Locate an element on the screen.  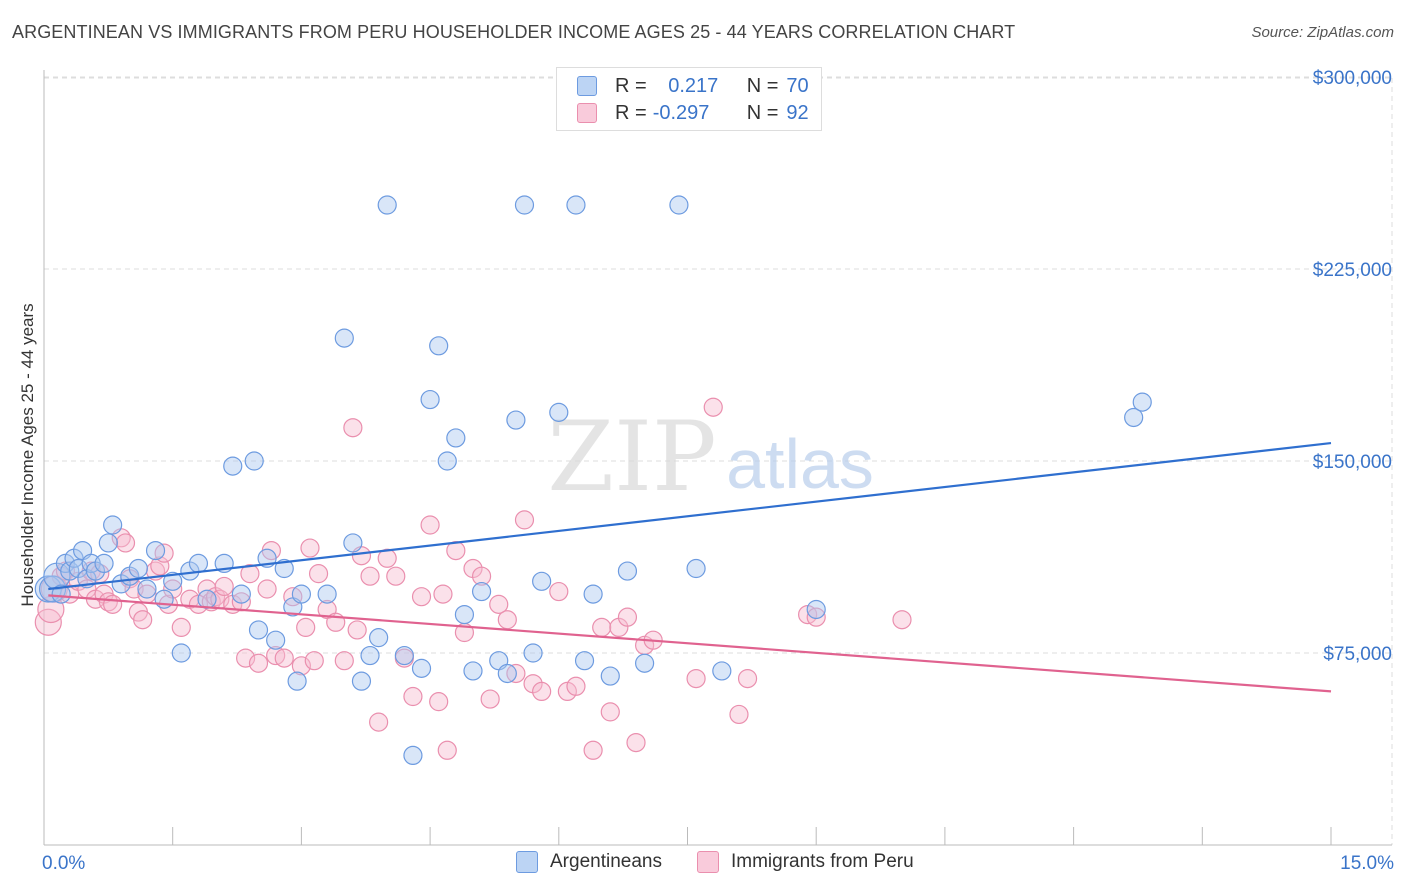
legend-item-immigrants-from-peru: Immigrants from Peru is located at coordinates (805, 862).